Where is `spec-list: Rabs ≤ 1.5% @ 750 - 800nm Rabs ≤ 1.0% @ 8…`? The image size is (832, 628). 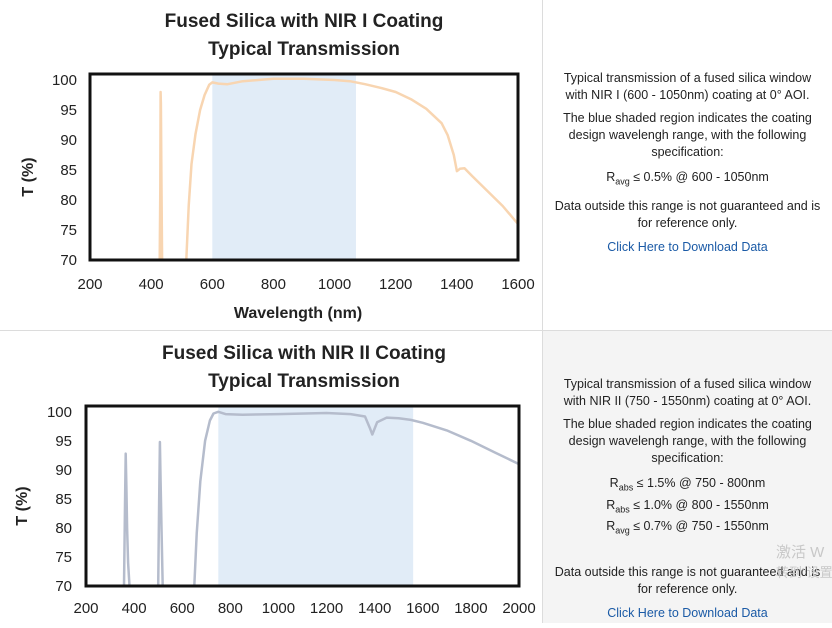
spec-list: Rabs ≤ 1.5% @ 750 - 800nm Rabs ≤ 1.0% @ 8… is located at coordinates (687, 507).